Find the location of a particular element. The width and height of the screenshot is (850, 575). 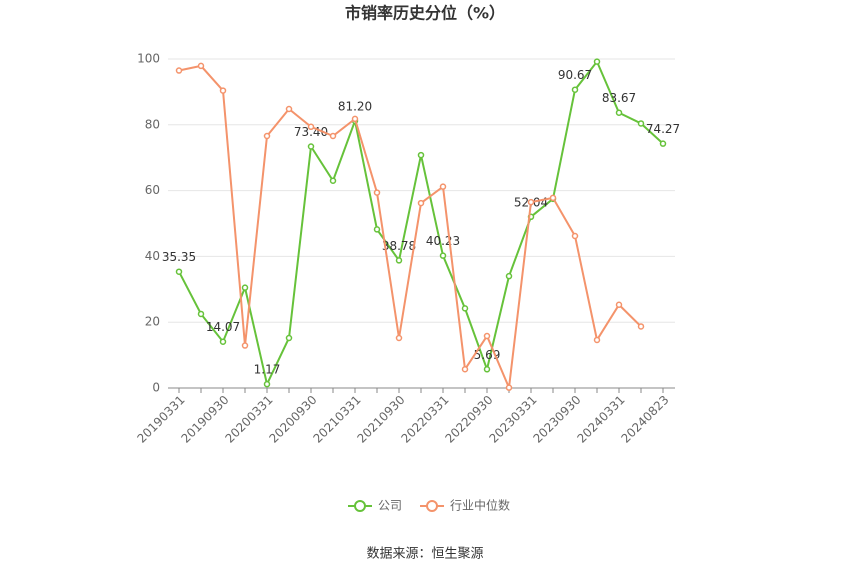

source-note: 数据来源：恒生聚源 is located at coordinates (424, 554).